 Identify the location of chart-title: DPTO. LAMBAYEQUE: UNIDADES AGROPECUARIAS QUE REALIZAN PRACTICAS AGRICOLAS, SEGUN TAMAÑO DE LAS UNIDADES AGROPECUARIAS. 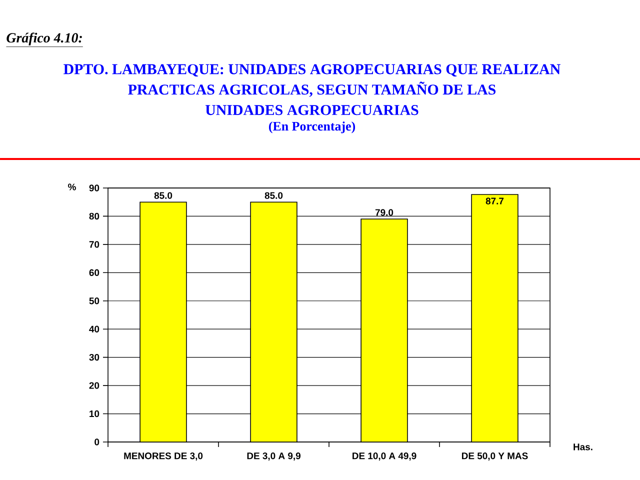
(312, 90).